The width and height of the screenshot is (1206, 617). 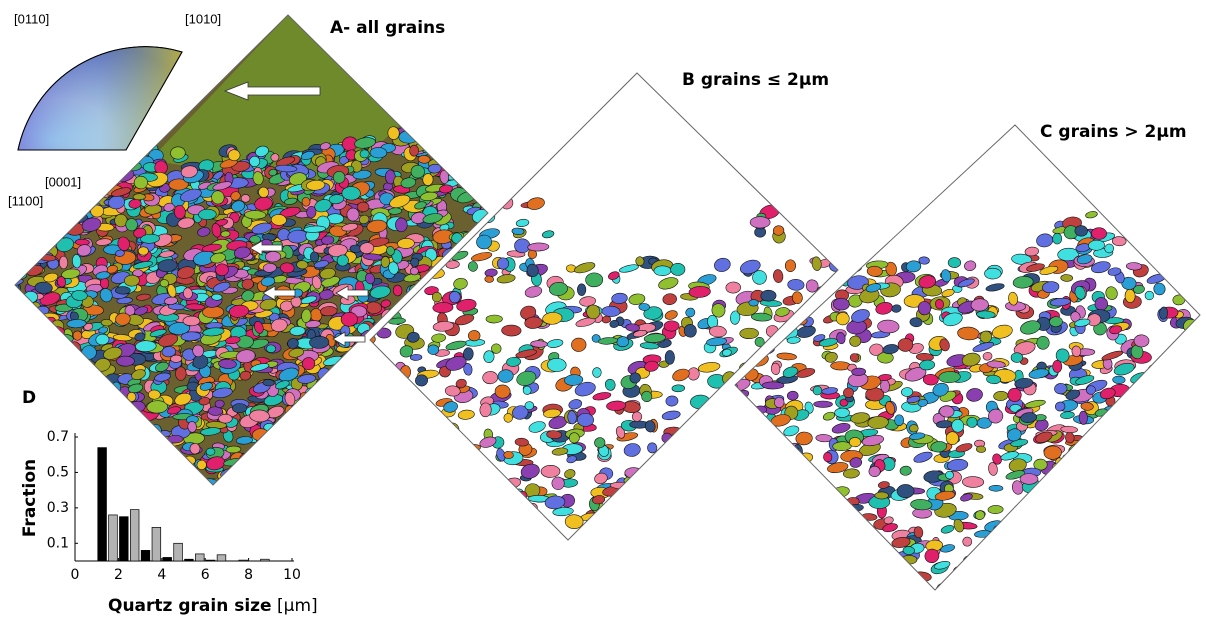 What do you see at coordinates (248, 575) in the screenshot?
I see `x-tick-label: 8` at bounding box center [248, 575].